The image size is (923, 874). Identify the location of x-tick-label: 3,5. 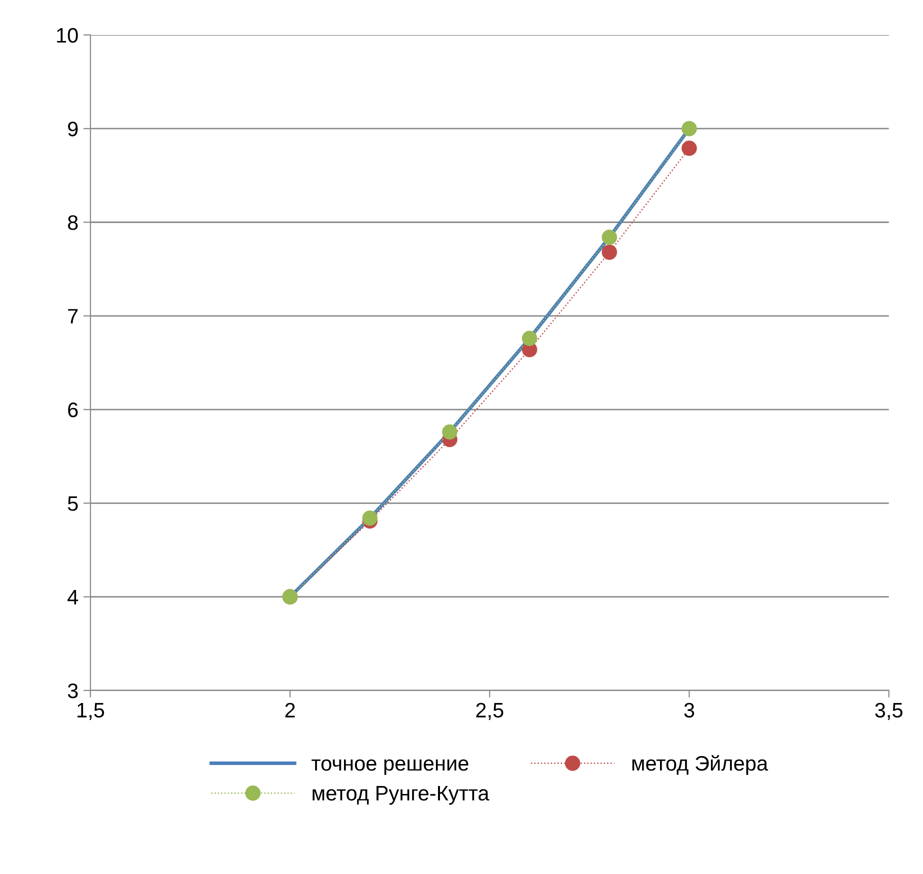
(888, 711).